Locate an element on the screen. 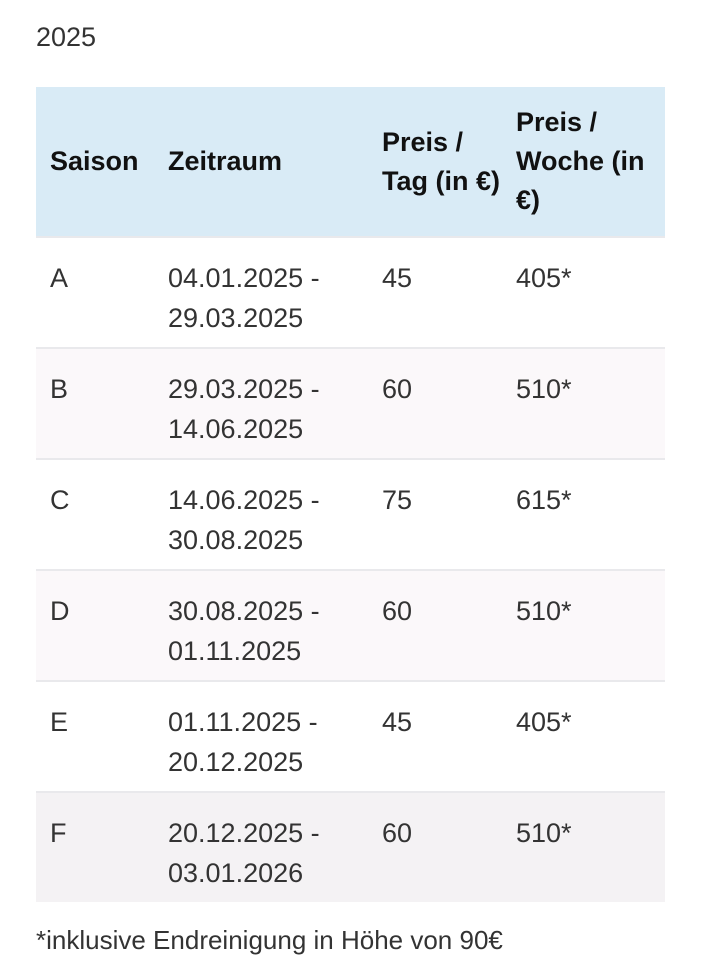 Image resolution: width=701 pixels, height=960 pixels. zeitraum-von: 29.03.2025 - is located at coordinates (244, 389).